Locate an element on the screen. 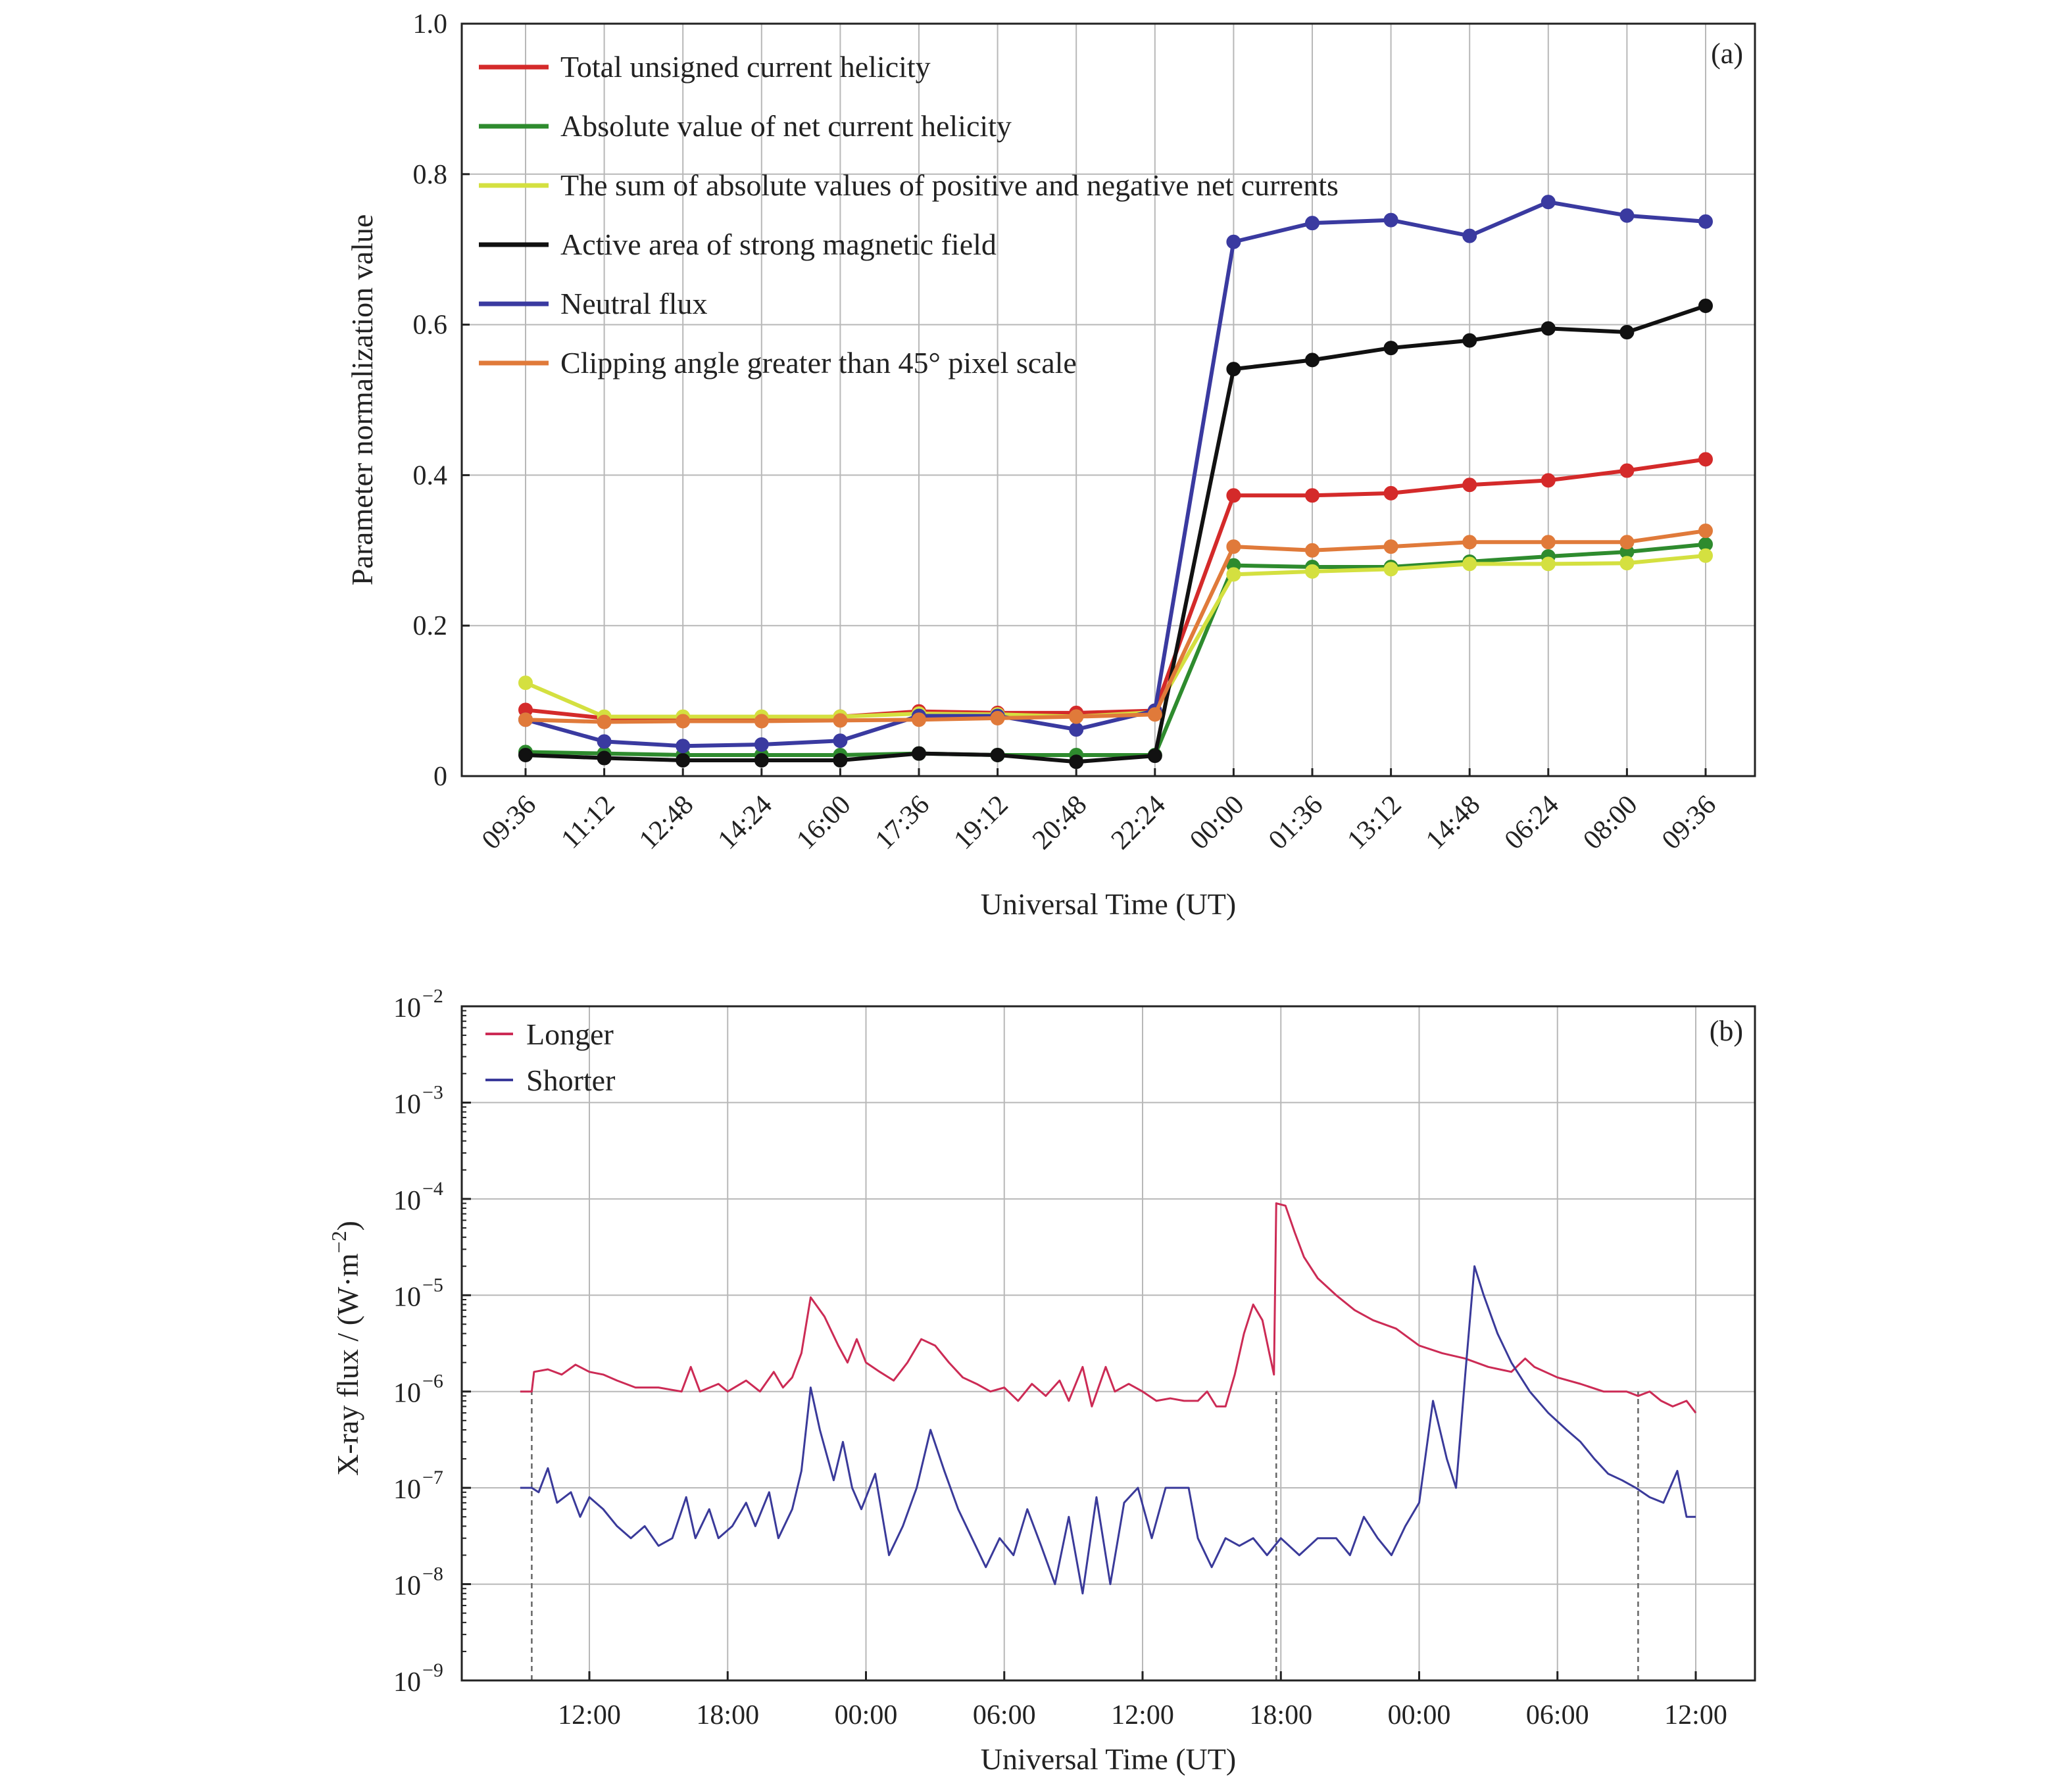  panel-a-x-tick-label: 14:24 is located at coordinates (745, 823).